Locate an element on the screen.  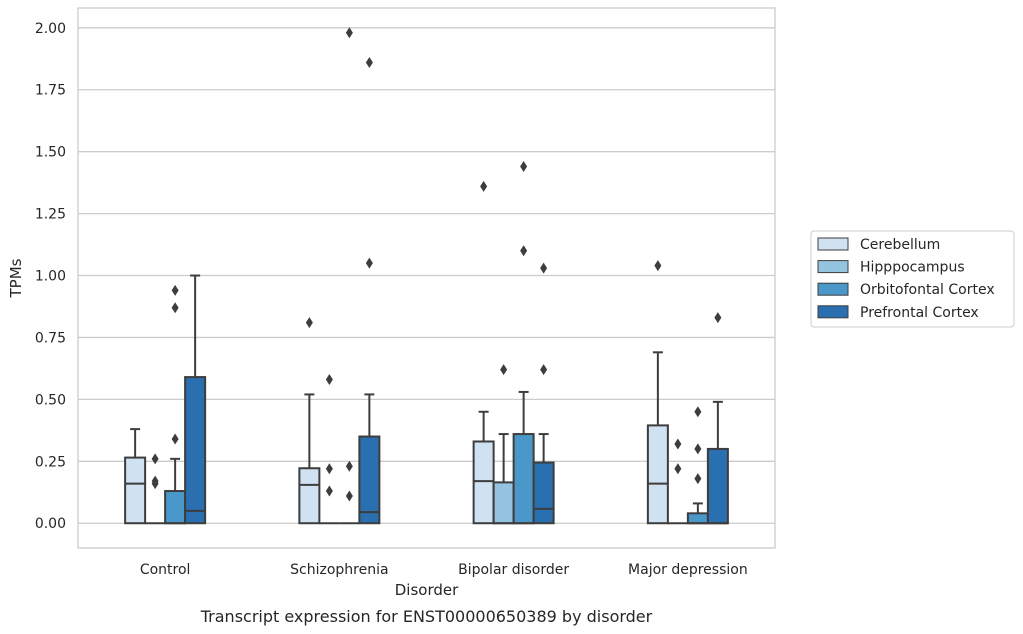
legend-label: Hipppocampus is located at coordinates (912, 268).